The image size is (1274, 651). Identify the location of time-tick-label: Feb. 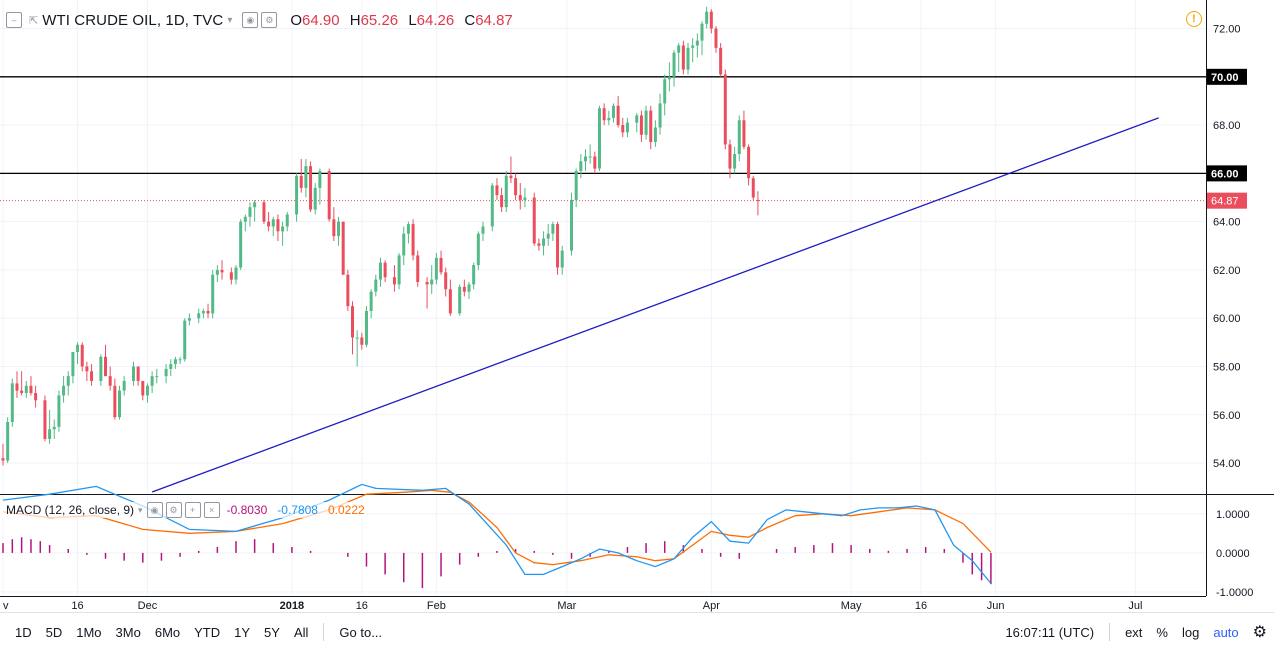
(436, 606).